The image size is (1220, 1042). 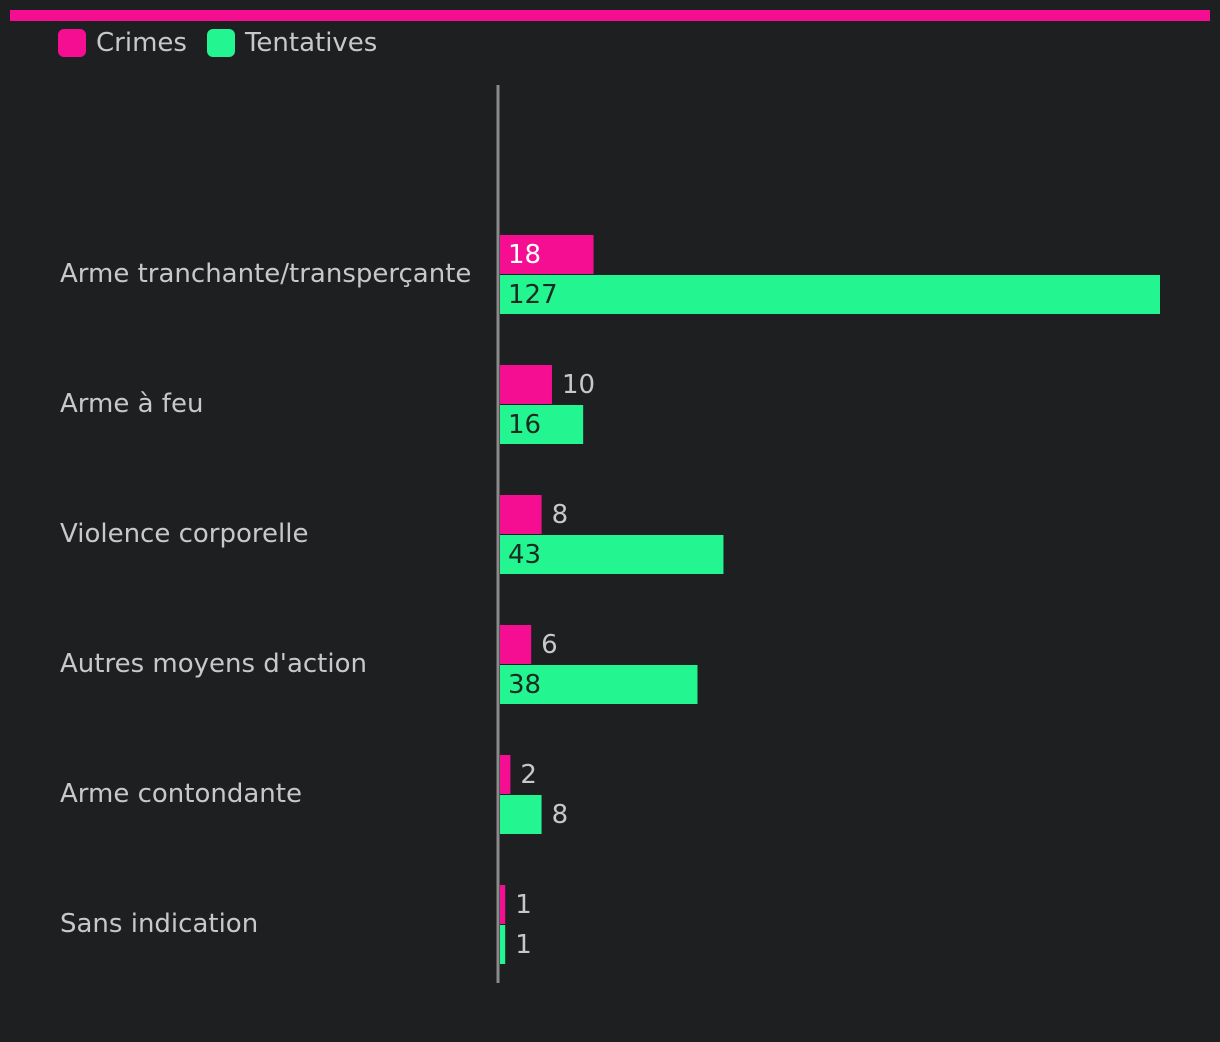 I want to click on bar-crimes-violence-corporelle, so click(x=521, y=514).